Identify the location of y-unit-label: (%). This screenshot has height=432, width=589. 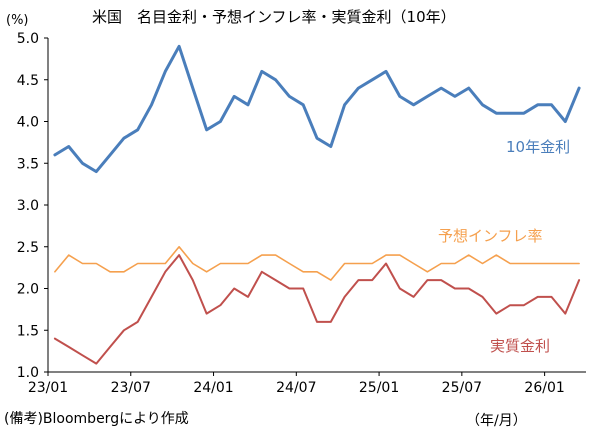
(17, 20).